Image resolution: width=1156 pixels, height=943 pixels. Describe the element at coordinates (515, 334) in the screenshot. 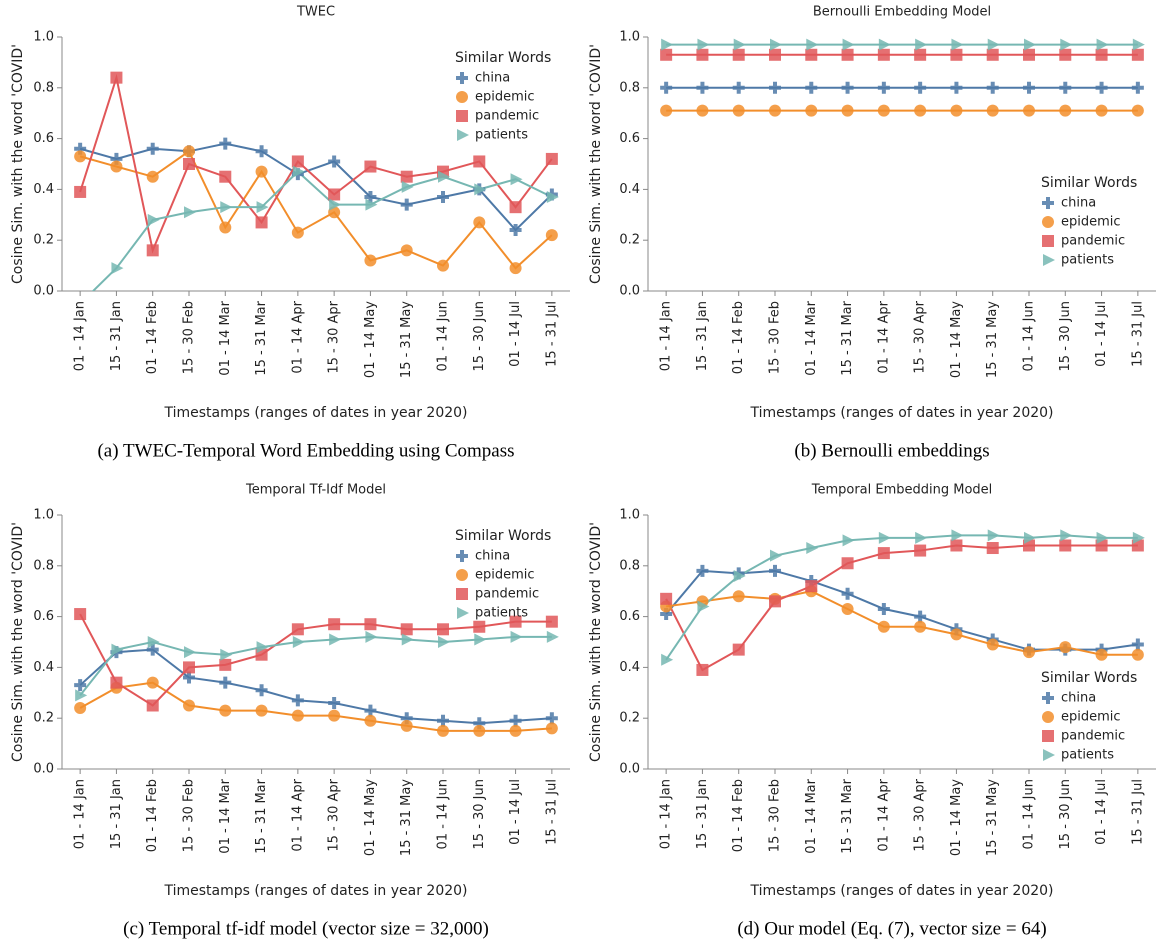

I see `x-tick-label: 01 - 14 Jul` at that location.